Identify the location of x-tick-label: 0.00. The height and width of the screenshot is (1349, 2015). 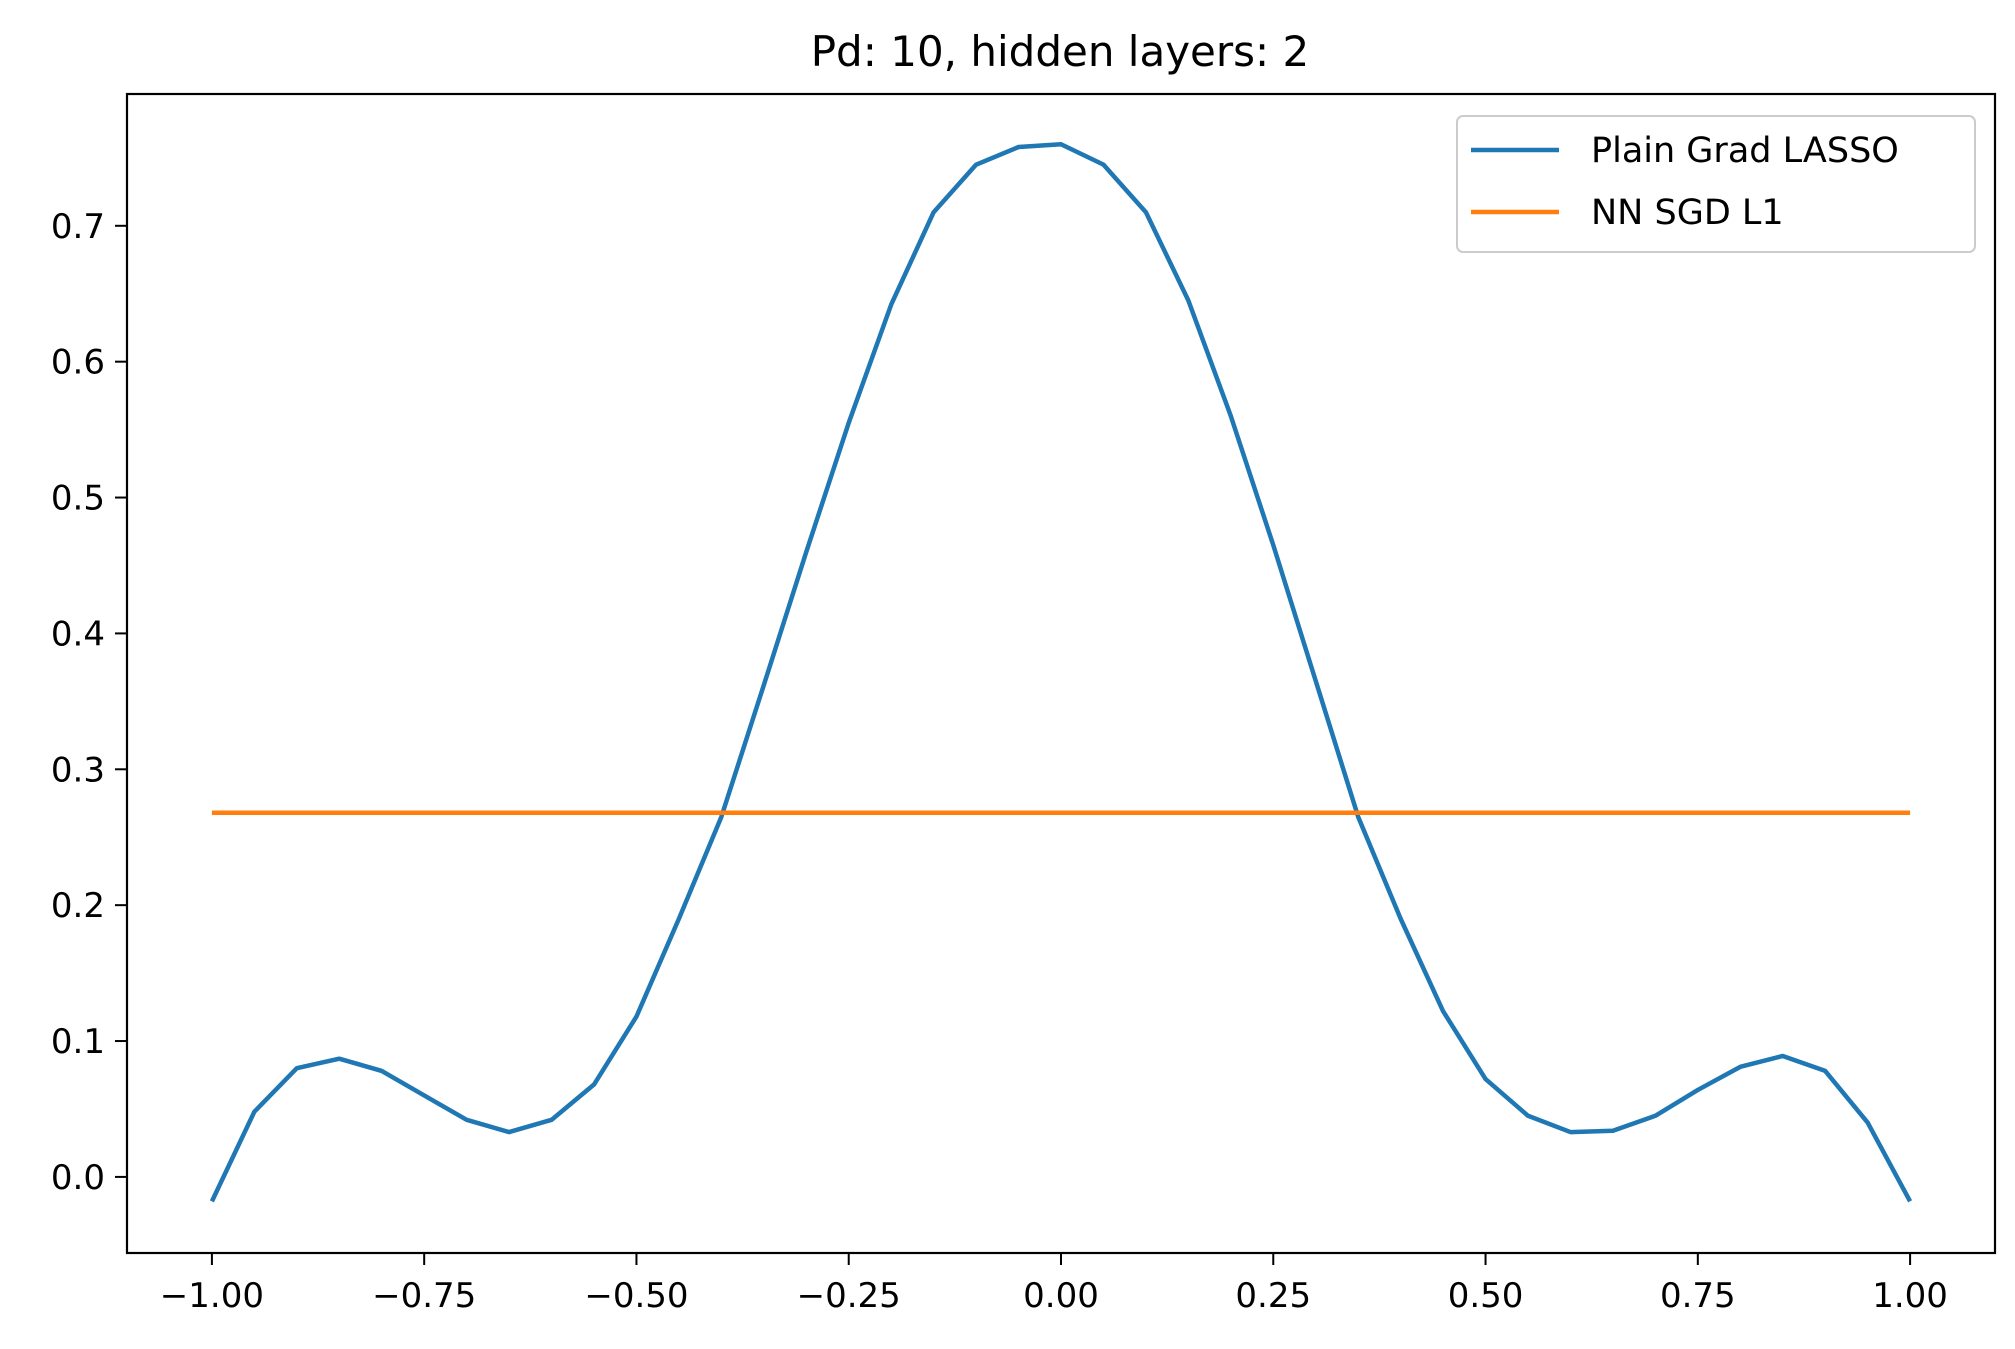
(1061, 1296).